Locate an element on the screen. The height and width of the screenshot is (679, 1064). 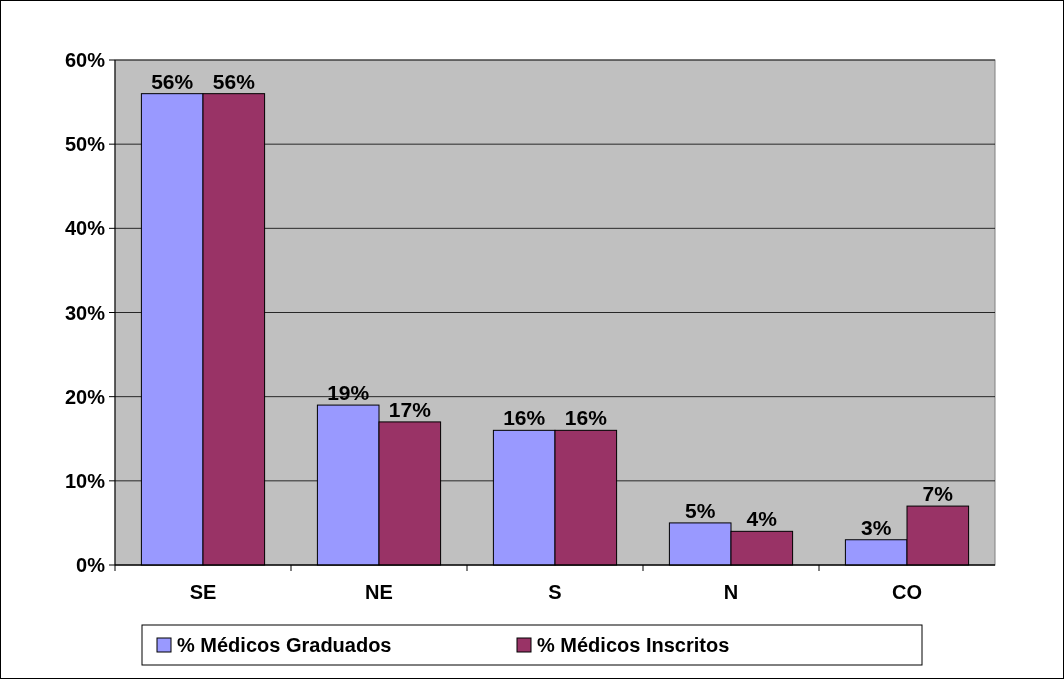
y-tick-label: 50% is located at coordinates (85, 144).